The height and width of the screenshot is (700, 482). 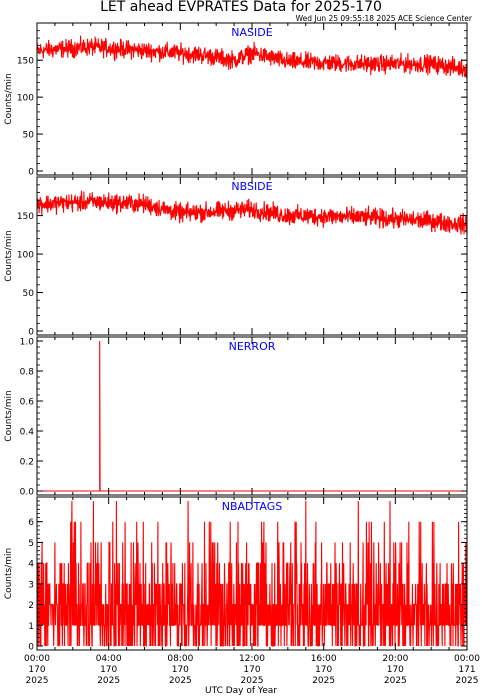 I want to click on panel-title: NBSIDE, so click(x=251, y=186).